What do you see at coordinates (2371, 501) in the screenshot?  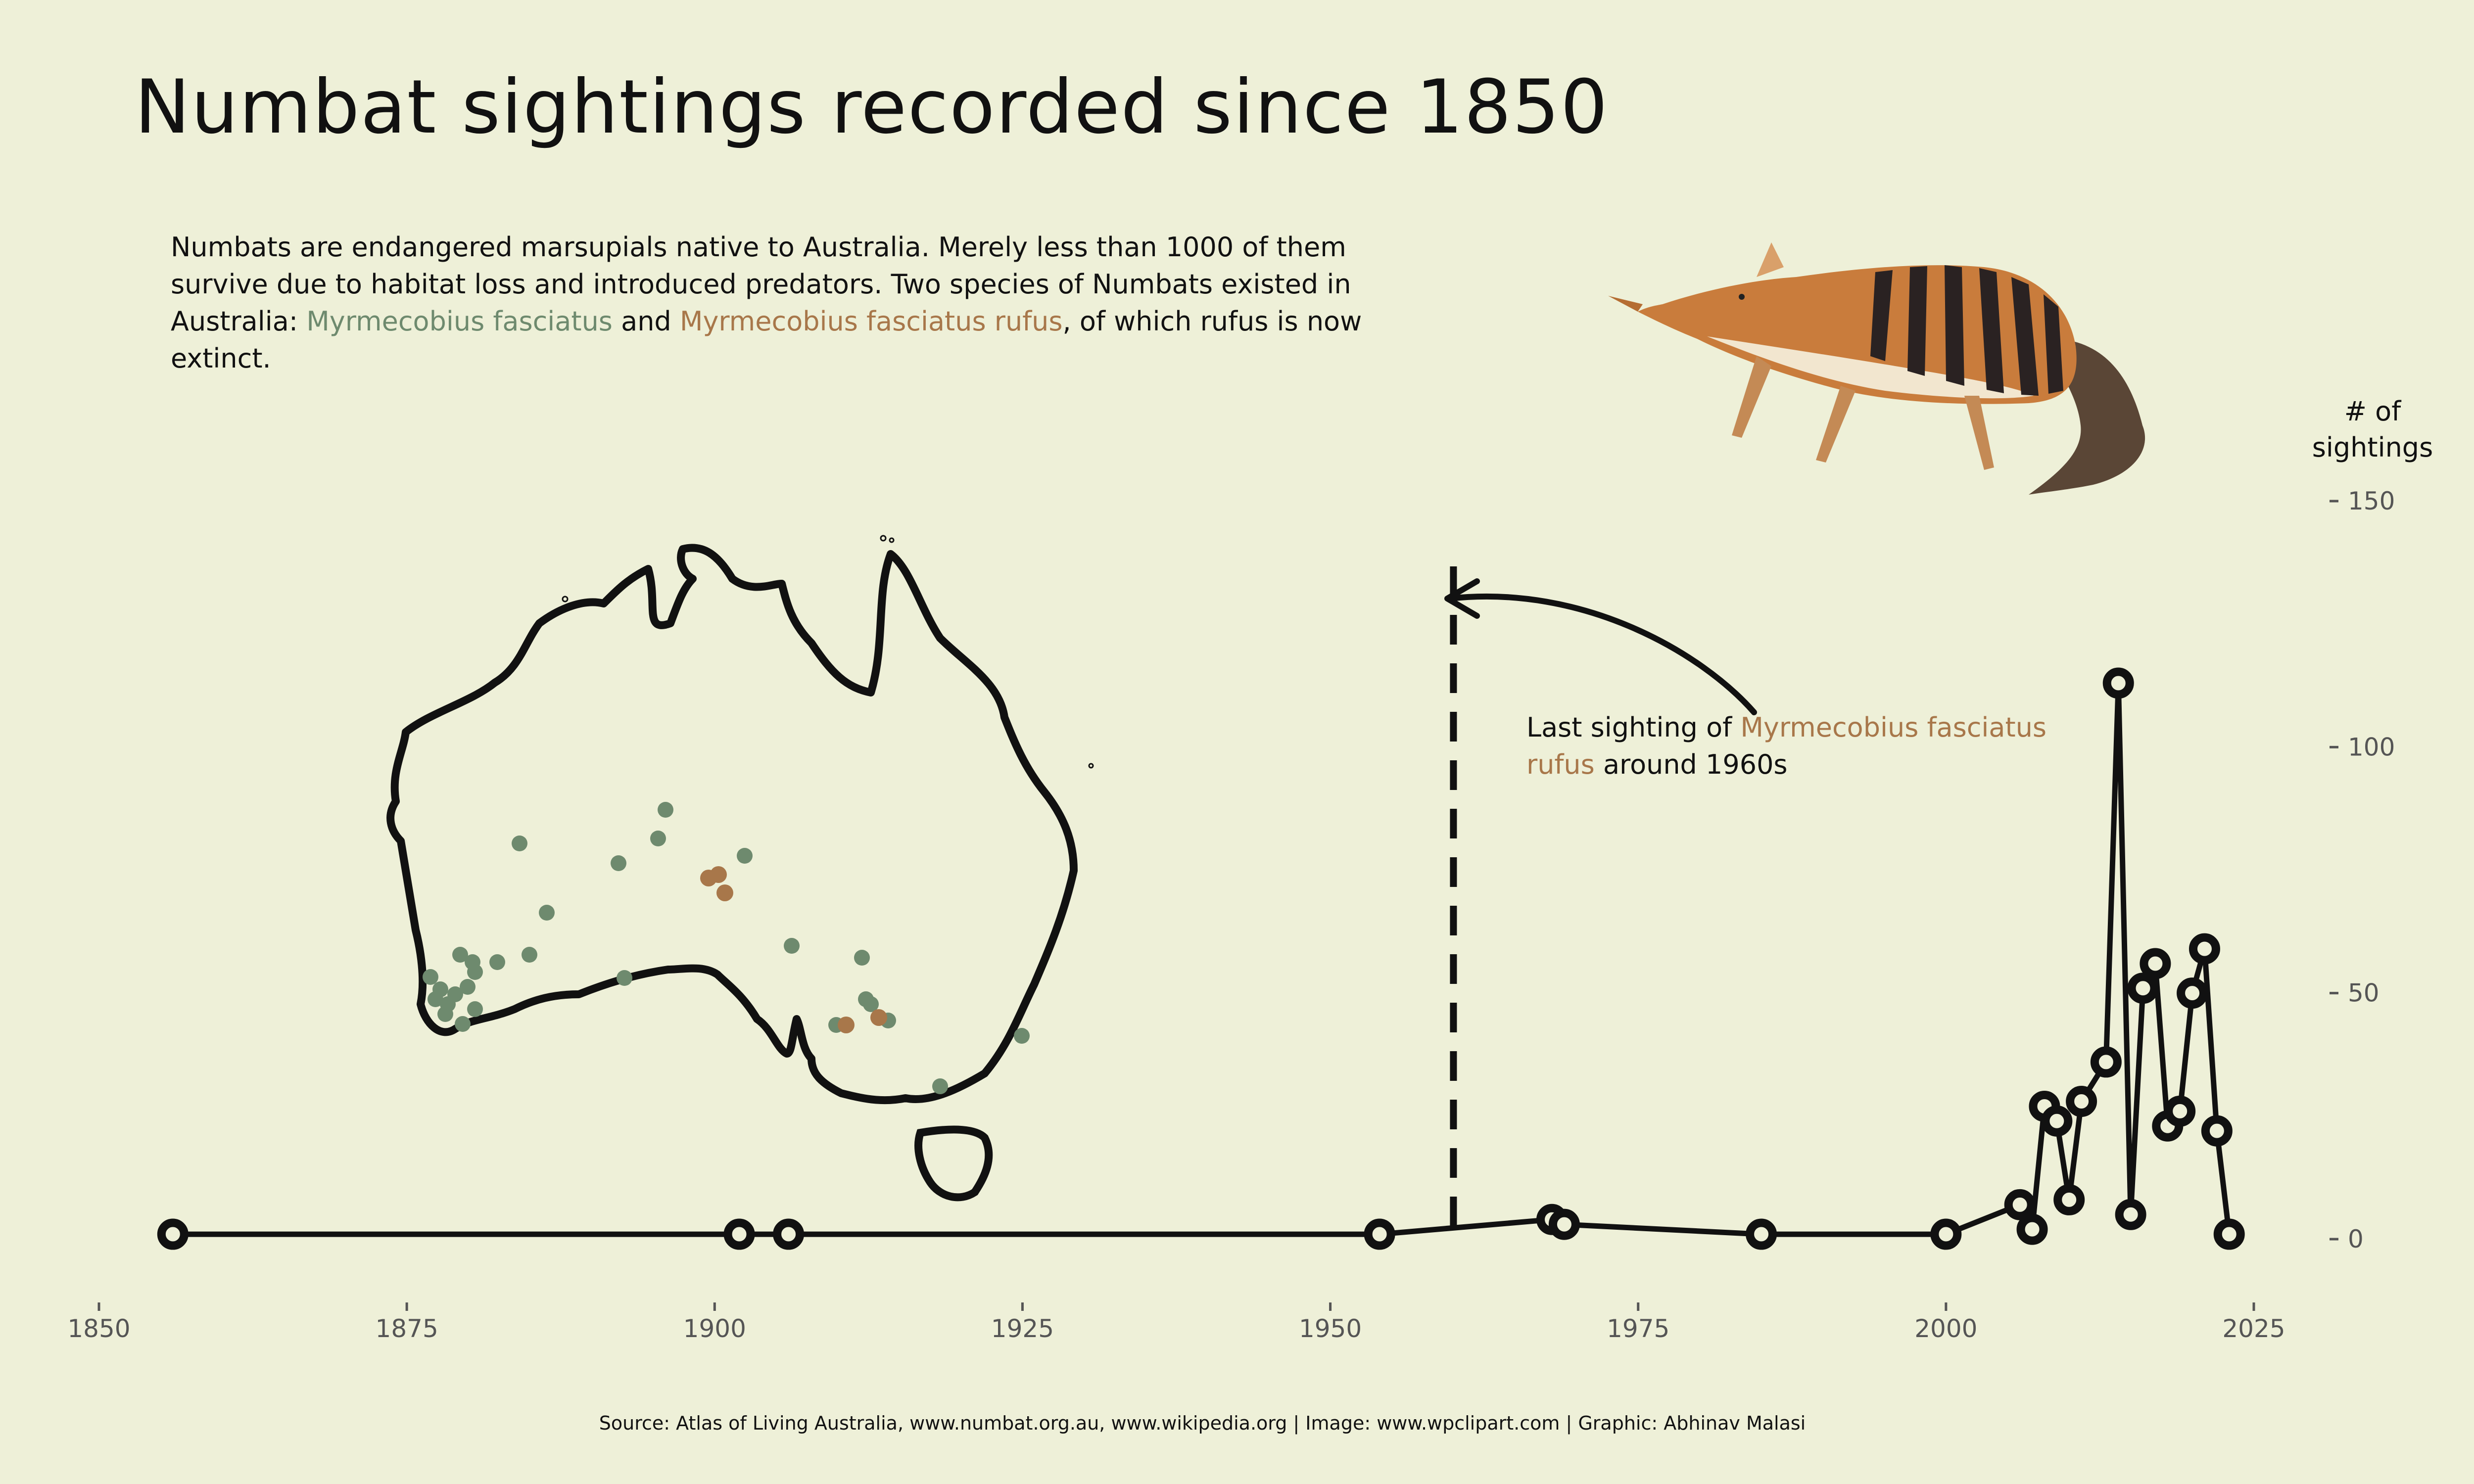 I see `y-tick-label: 150` at bounding box center [2371, 501].